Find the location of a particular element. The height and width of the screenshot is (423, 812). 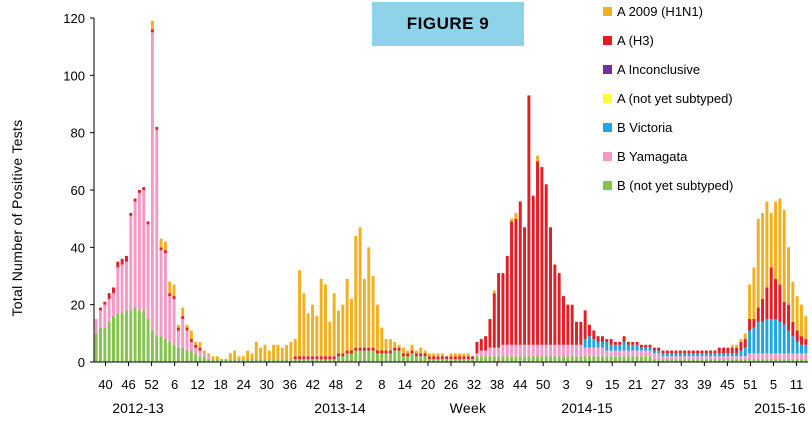

x-tick-label: 20 is located at coordinates (428, 384).